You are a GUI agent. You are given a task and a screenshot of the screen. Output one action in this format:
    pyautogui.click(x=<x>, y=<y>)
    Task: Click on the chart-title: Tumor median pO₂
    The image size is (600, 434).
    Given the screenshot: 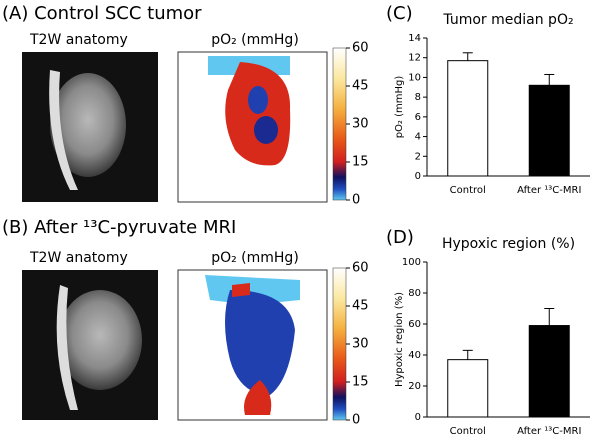 What is the action you would take?
    pyautogui.click(x=507, y=20)
    